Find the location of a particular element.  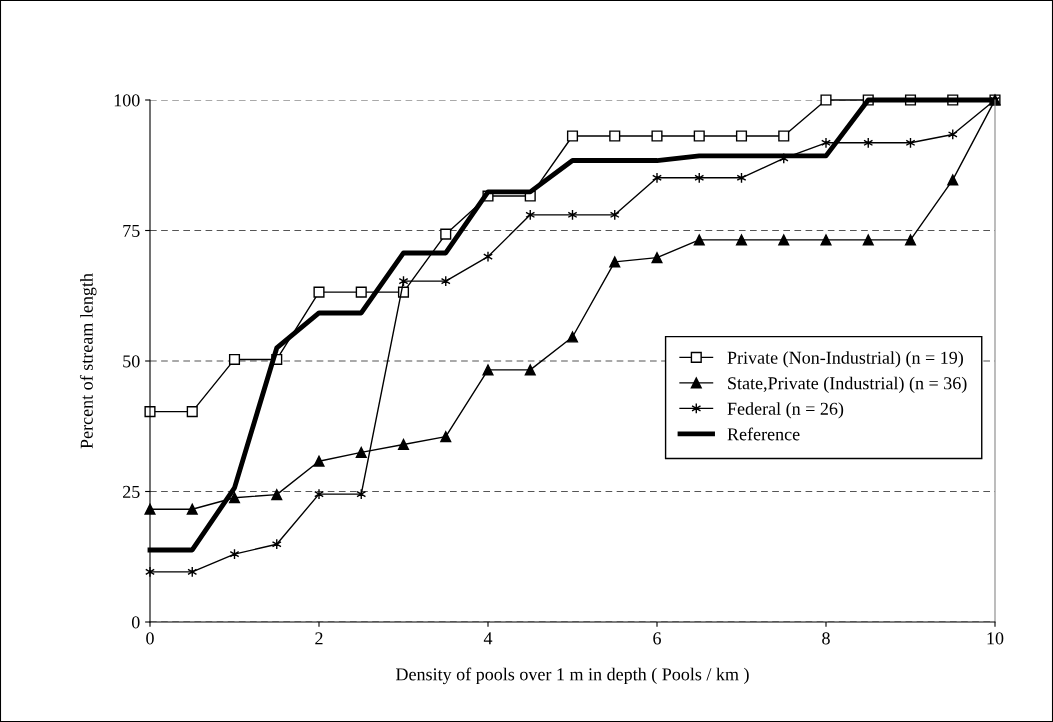

x-tick-label: 4 is located at coordinates (488, 638).